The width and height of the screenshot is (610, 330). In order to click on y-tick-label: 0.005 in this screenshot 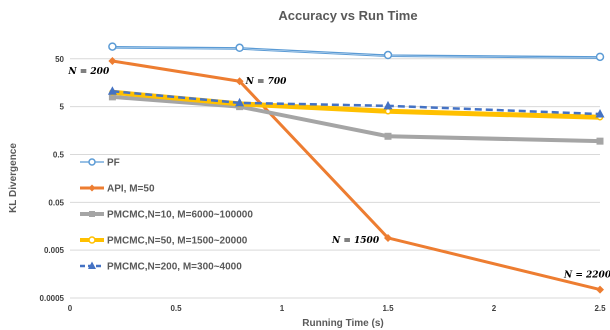, I will do `click(54, 250)`.